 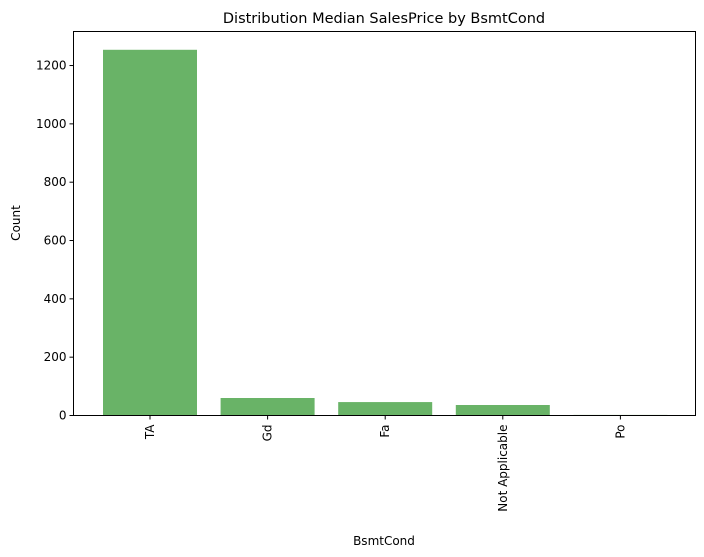 I want to click on y-axis-label: Count, so click(x=16, y=223).